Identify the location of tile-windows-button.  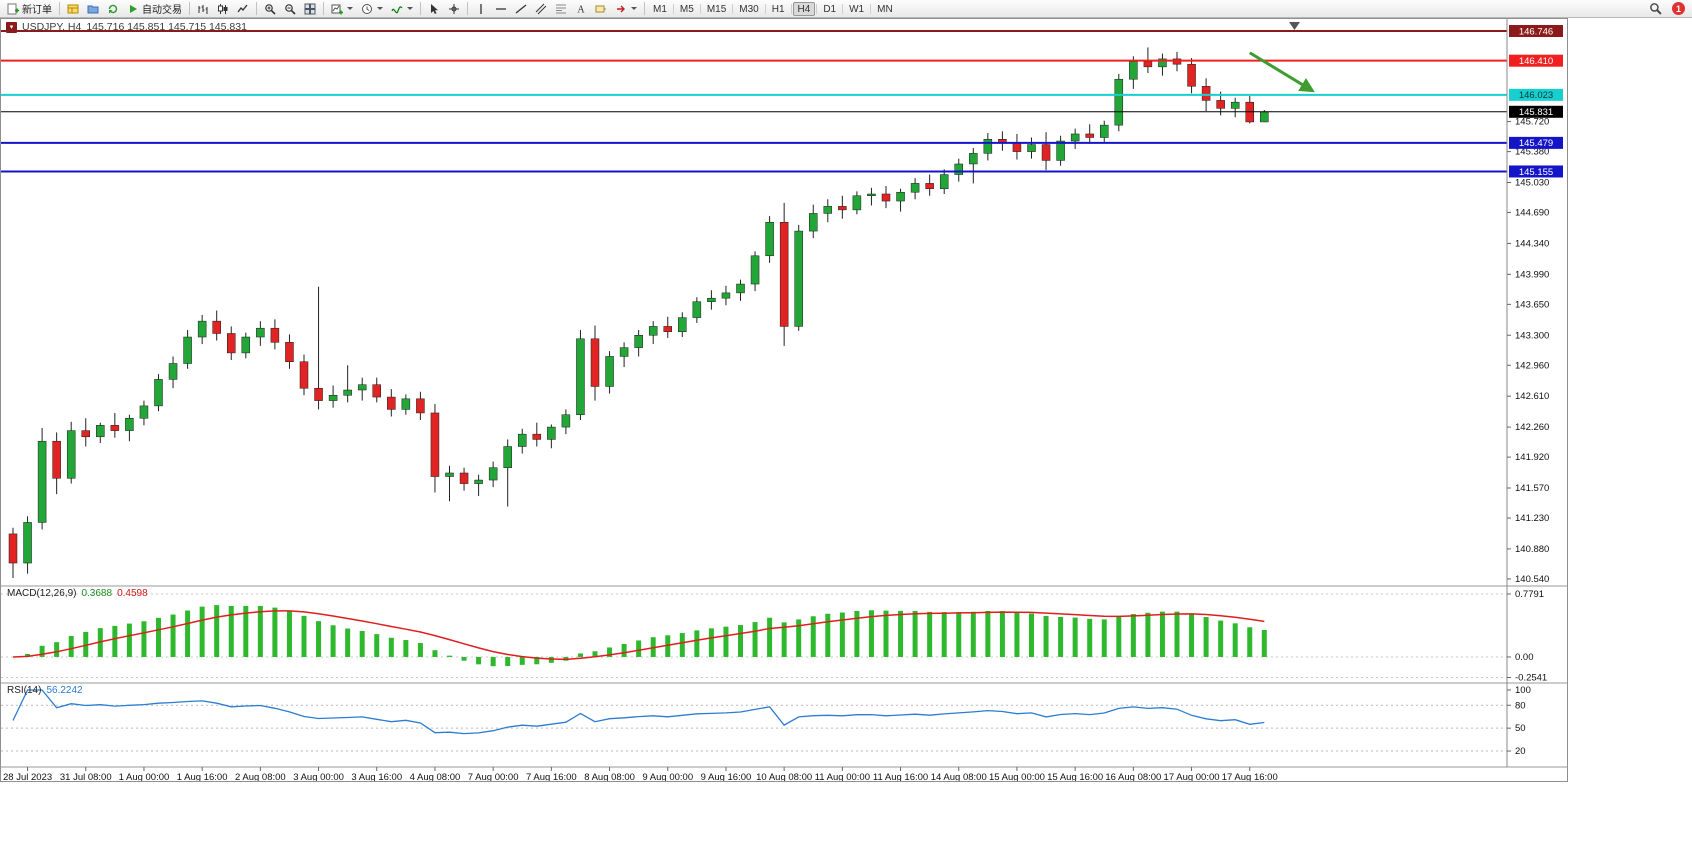
(310, 9).